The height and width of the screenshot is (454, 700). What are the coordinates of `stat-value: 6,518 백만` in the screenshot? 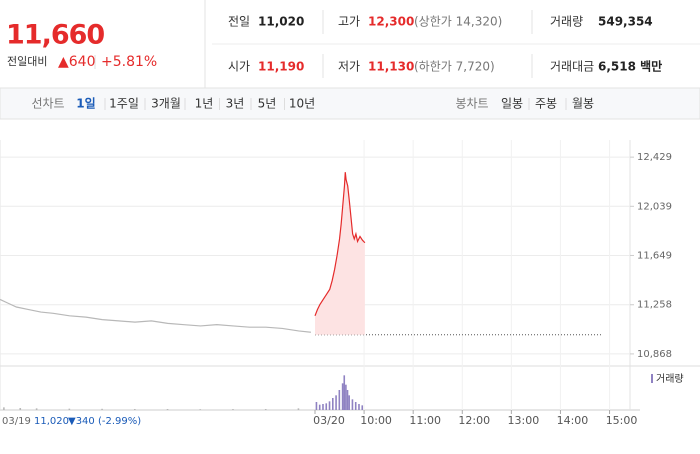 It's located at (630, 66).